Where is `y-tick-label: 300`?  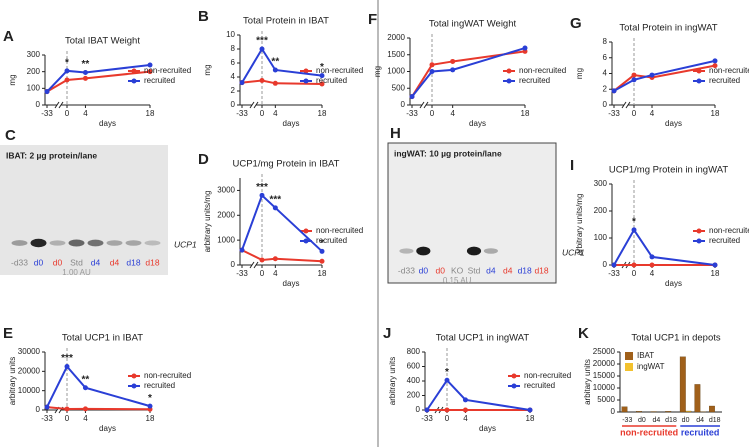 y-tick-label: 300 is located at coordinates (34, 54).